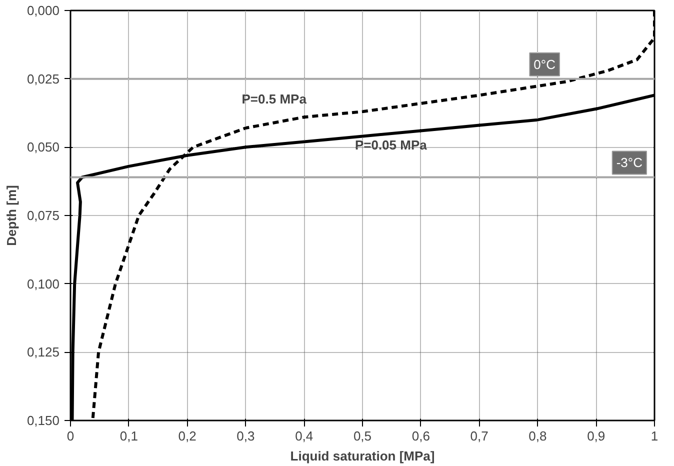  I want to click on x-tick-label: 0,1, so click(129, 436).